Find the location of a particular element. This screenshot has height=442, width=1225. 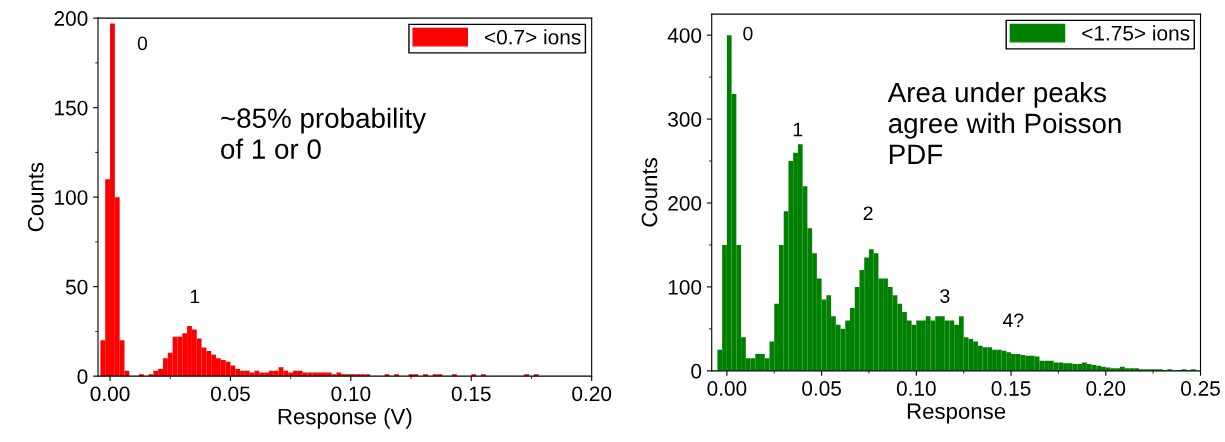

annotation: 3 is located at coordinates (945, 296).